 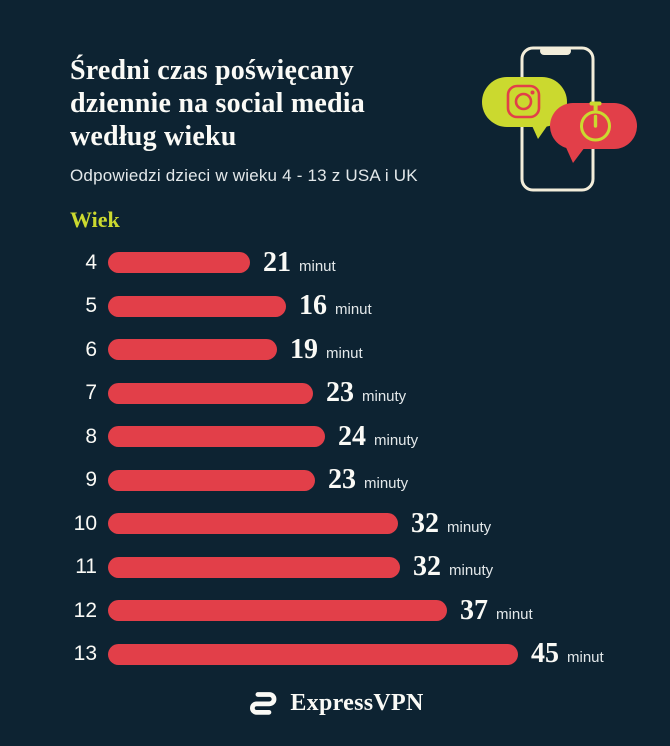 I want to click on chart-row: 12 37 minut, so click(x=365, y=611).